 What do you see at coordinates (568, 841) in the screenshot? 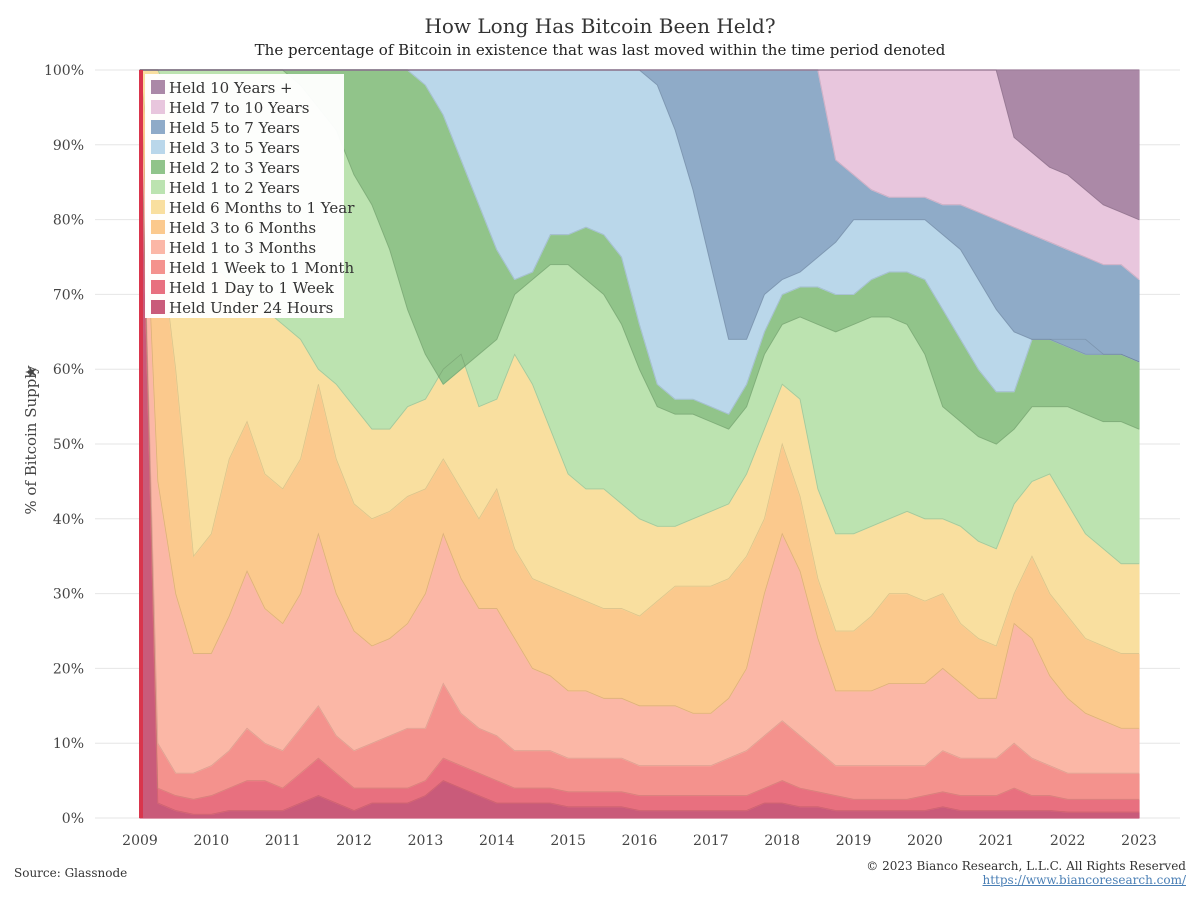
I see `x-tick-label: 2015` at bounding box center [568, 841].